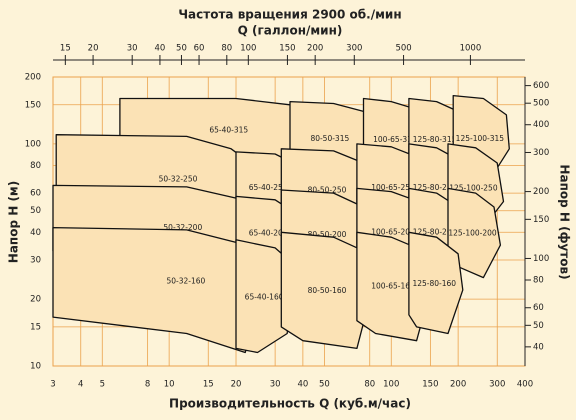  Describe the element at coordinates (538, 280) in the screenshot. I see `right-tick-label: 80` at that location.